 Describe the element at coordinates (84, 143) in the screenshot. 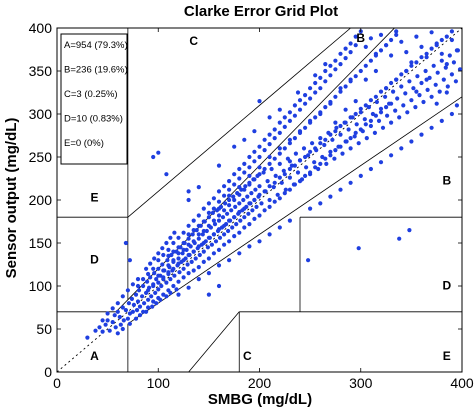

I see `legend-entry-e: E=0 (0%)` at that location.